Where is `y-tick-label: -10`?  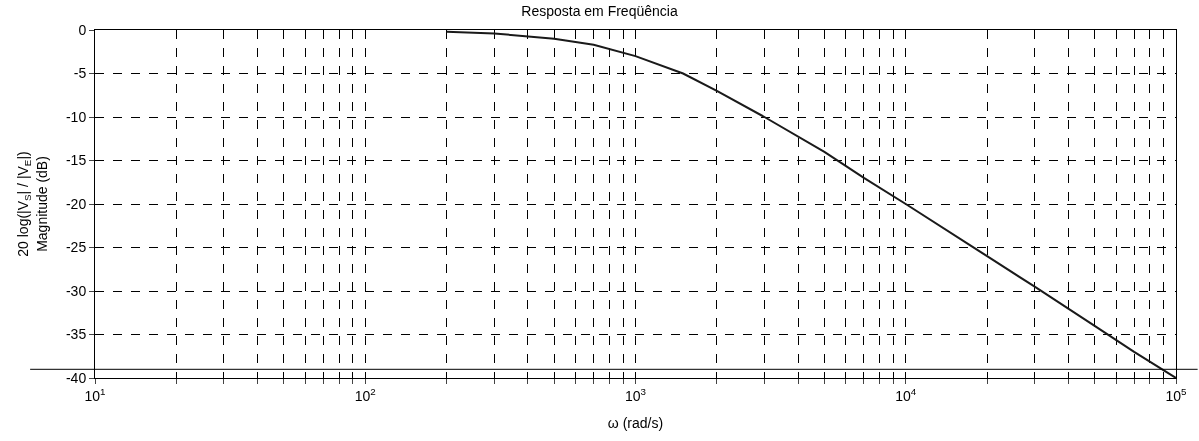
y-tick-label: -10 is located at coordinates (76, 116).